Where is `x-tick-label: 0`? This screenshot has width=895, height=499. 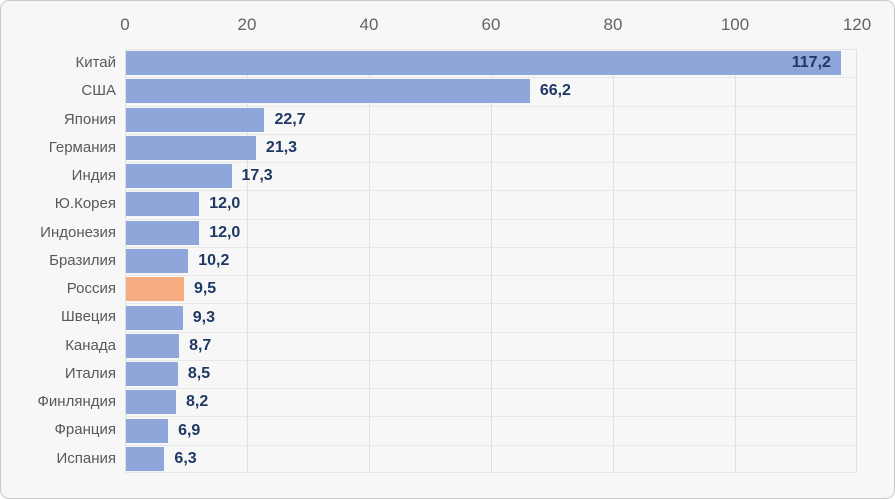 x-tick-label: 0 is located at coordinates (125, 24).